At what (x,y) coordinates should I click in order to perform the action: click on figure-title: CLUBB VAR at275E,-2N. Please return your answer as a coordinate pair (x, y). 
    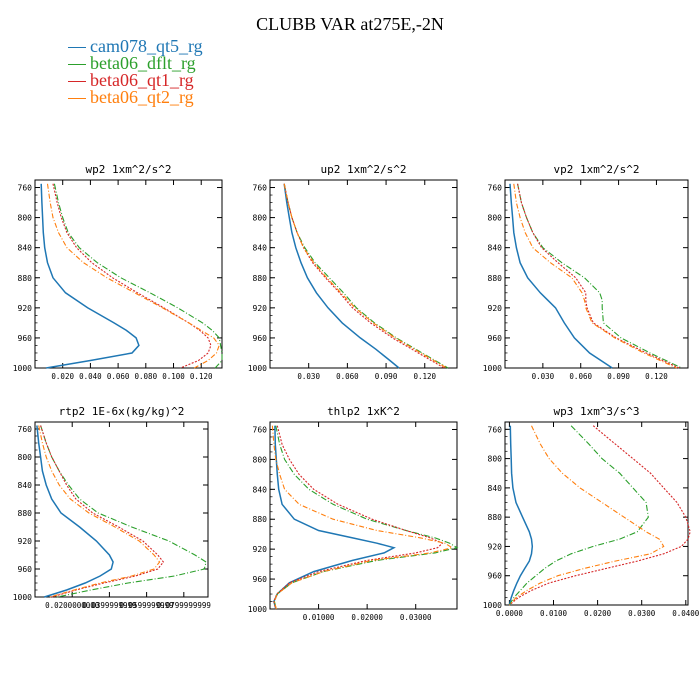
    Looking at the image, I should click on (350, 24).